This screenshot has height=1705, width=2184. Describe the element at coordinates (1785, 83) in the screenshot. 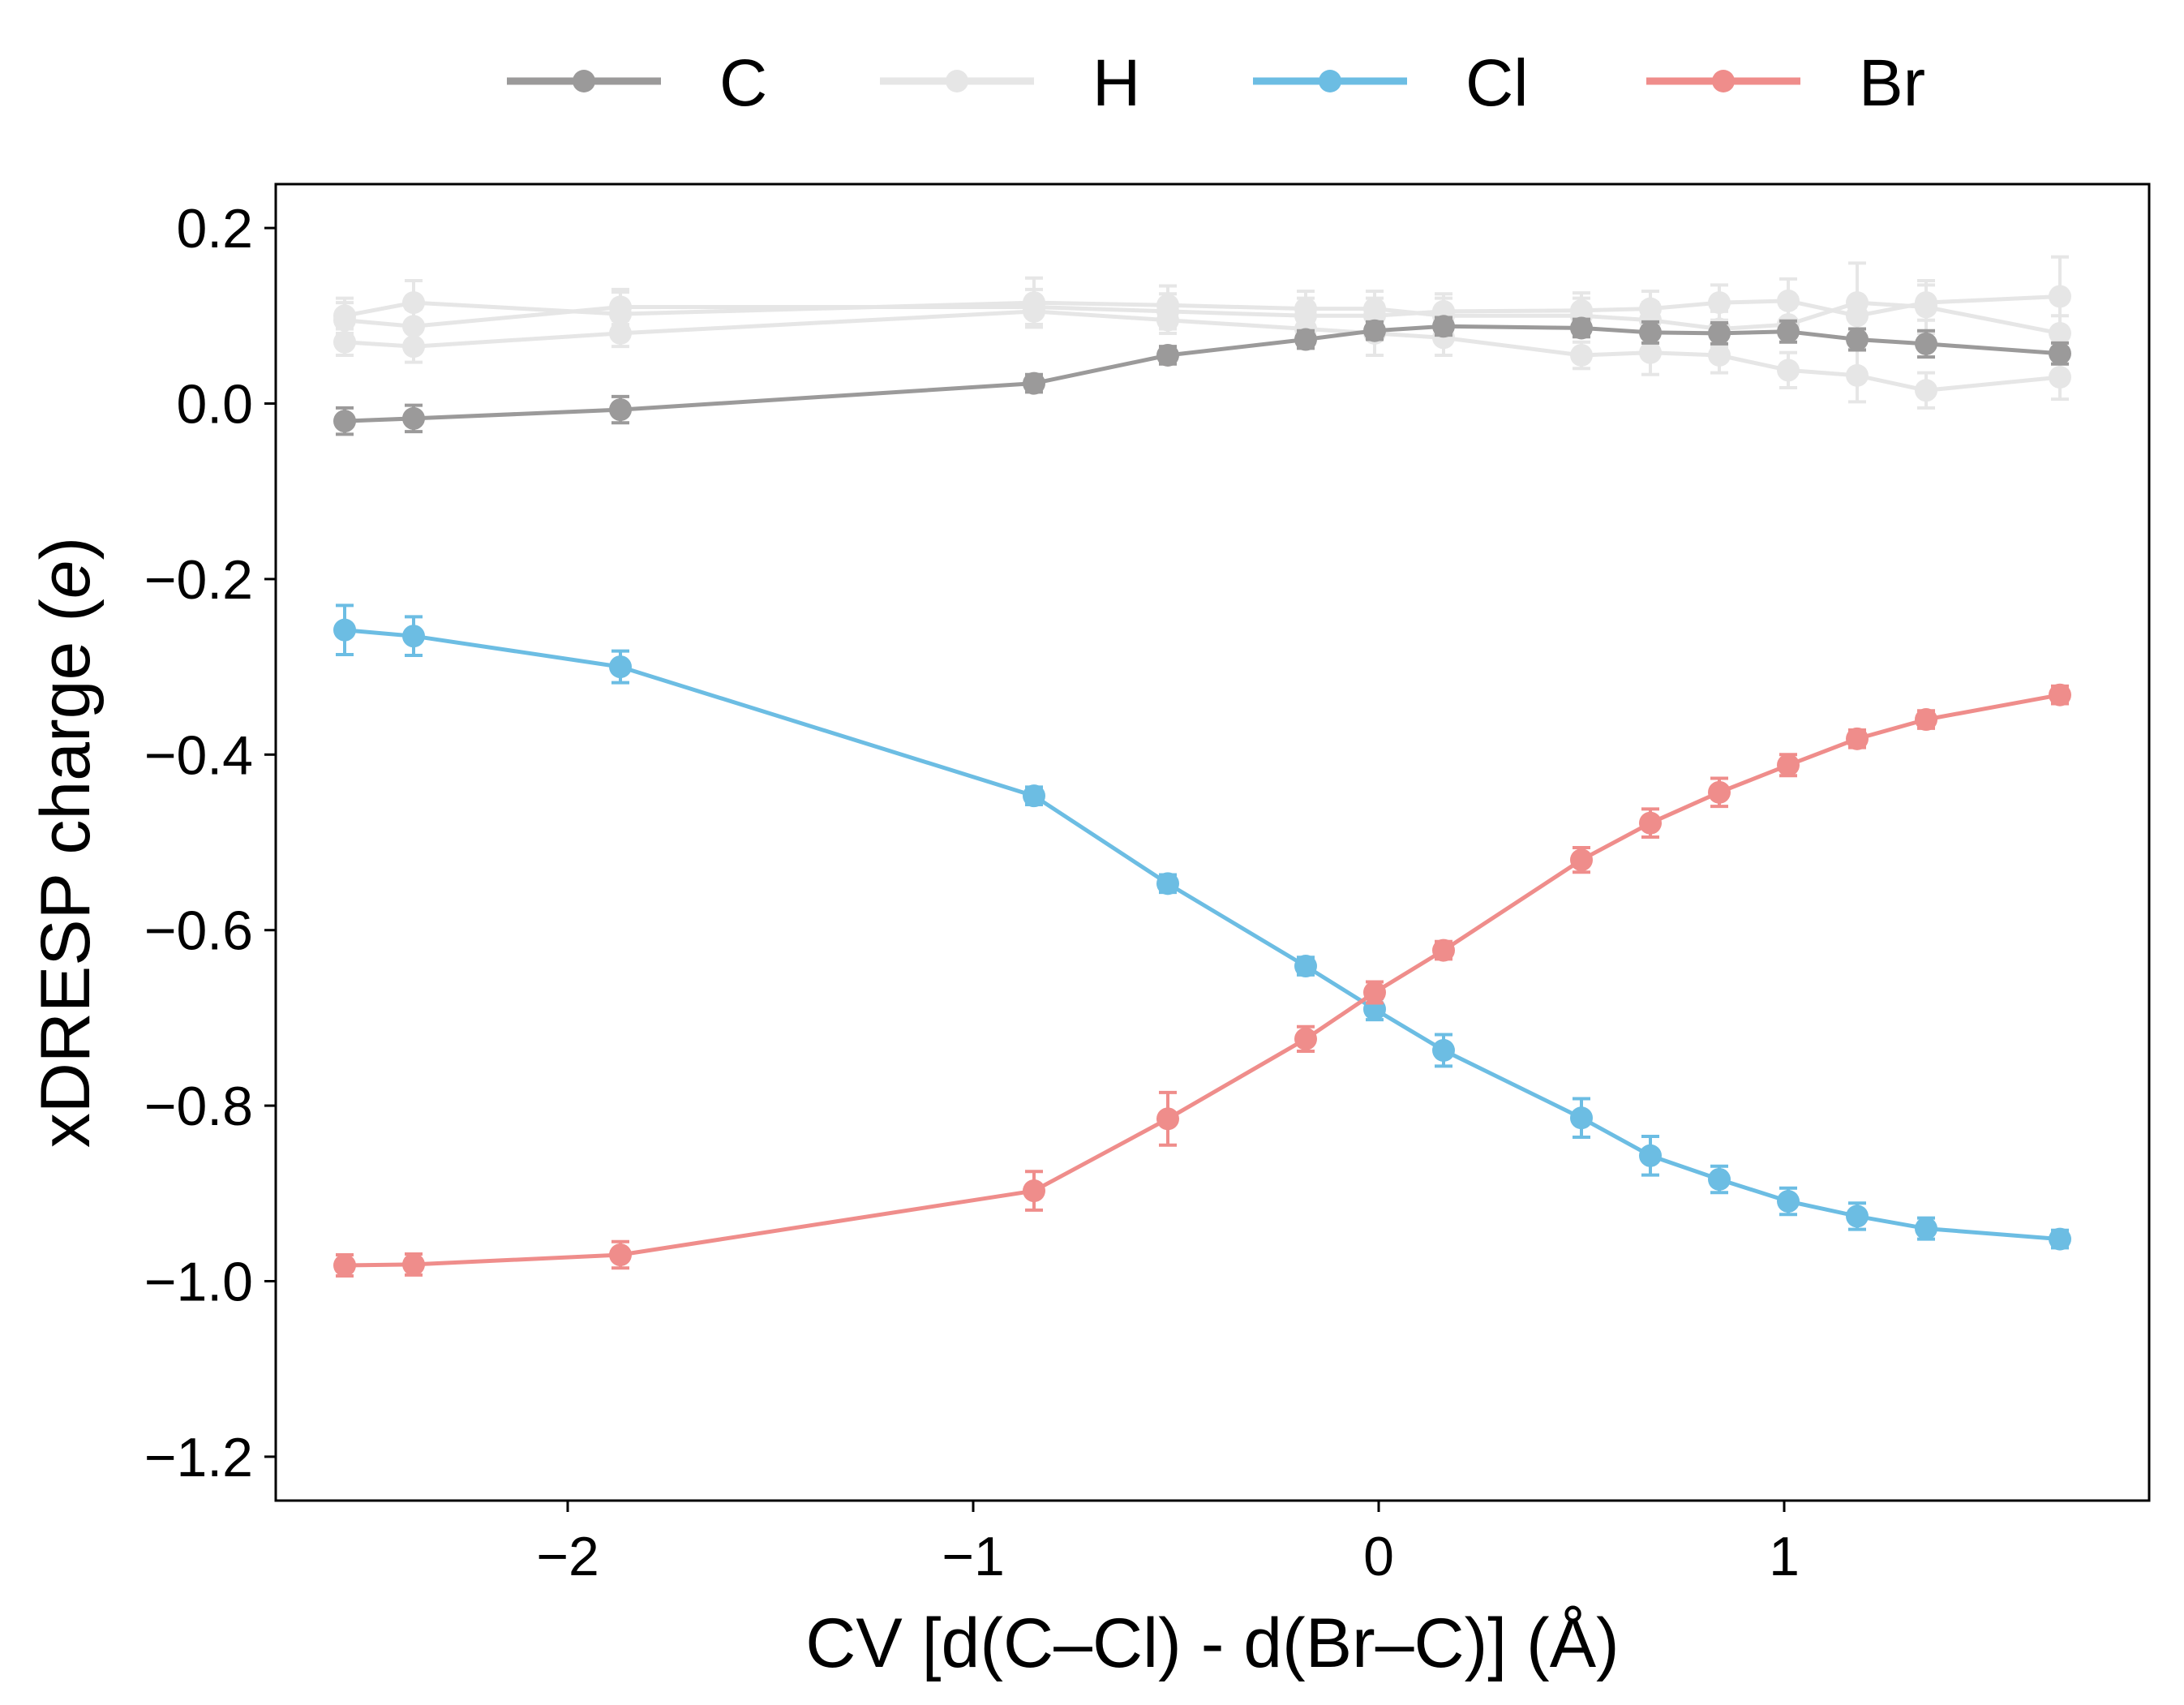

I see `legend-item-br: Br` at that location.